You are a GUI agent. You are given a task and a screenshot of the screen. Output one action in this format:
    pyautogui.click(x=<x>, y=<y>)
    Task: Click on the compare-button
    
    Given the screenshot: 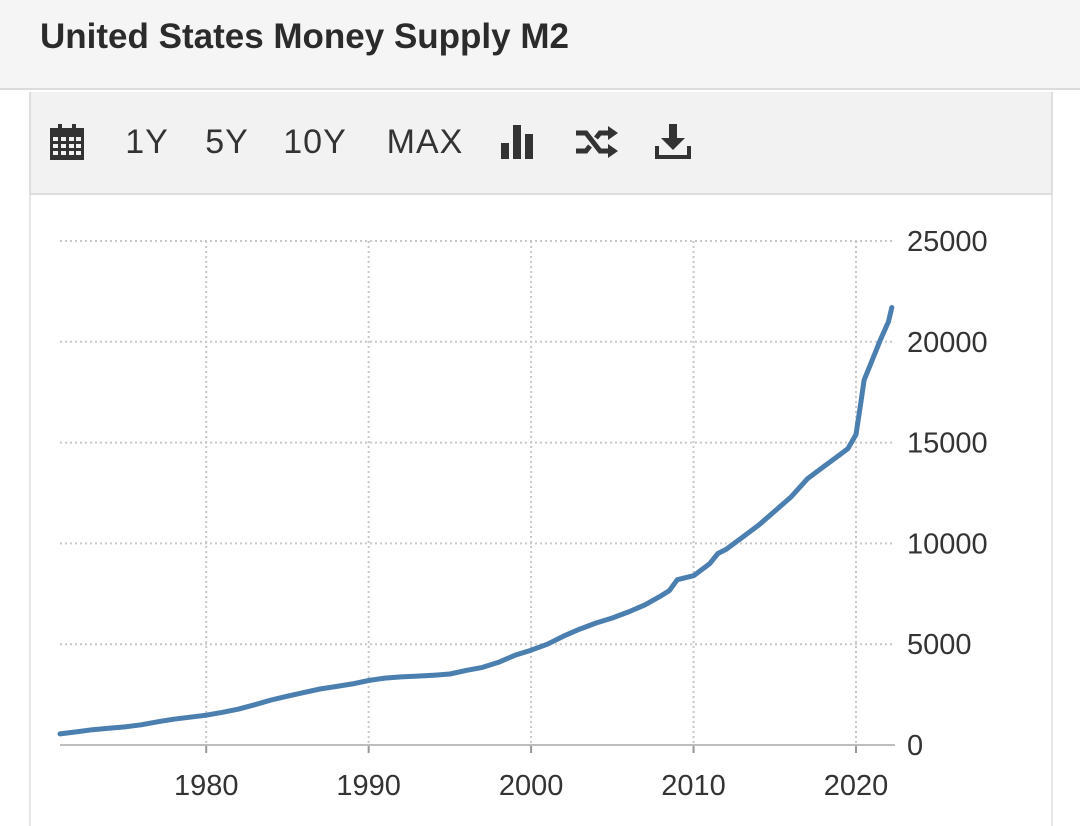 What is the action you would take?
    pyautogui.click(x=597, y=142)
    